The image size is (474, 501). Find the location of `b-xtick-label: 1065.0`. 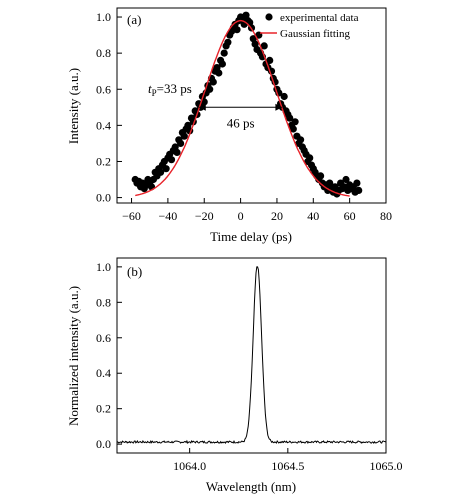

b-xtick-label: 1065.0 is located at coordinates (386, 466).